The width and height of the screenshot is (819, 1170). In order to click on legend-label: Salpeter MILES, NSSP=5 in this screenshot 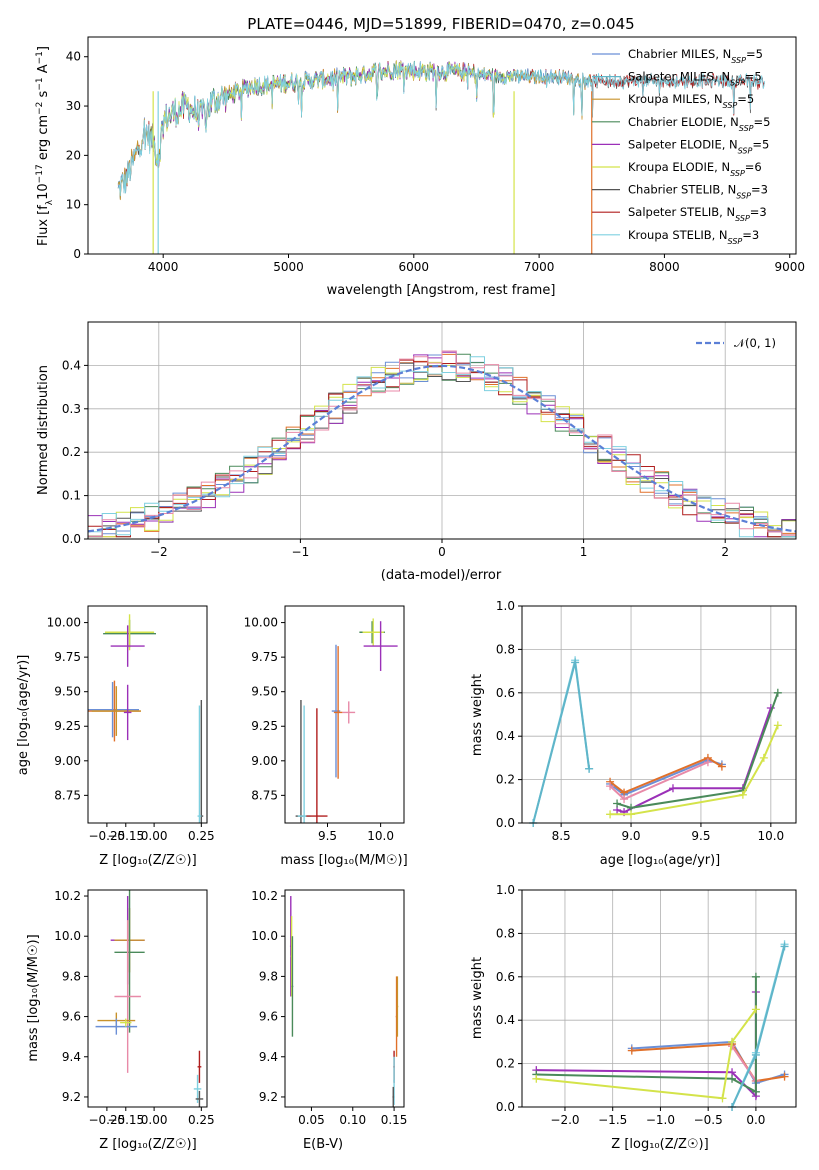, I will do `click(695, 79)`.